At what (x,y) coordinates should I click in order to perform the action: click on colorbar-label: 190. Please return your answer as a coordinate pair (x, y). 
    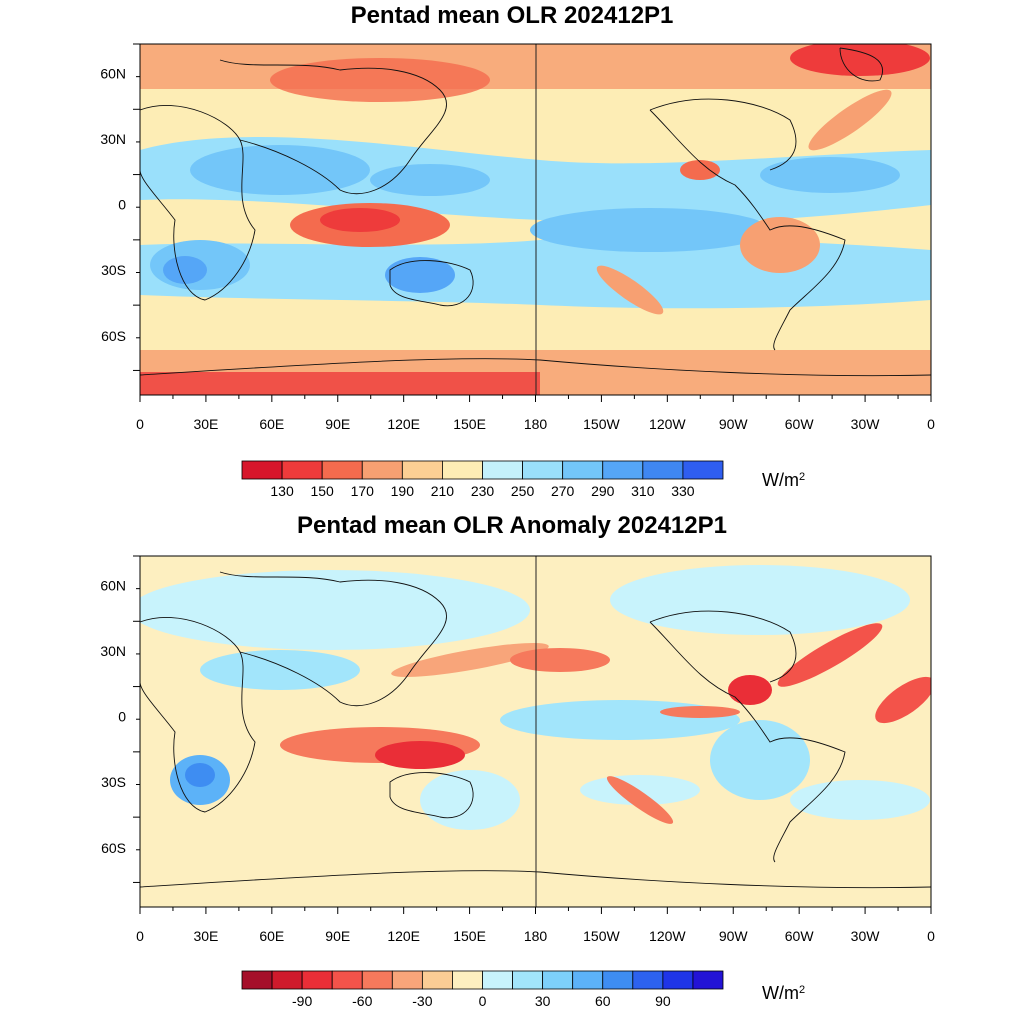
    Looking at the image, I should click on (403, 491).